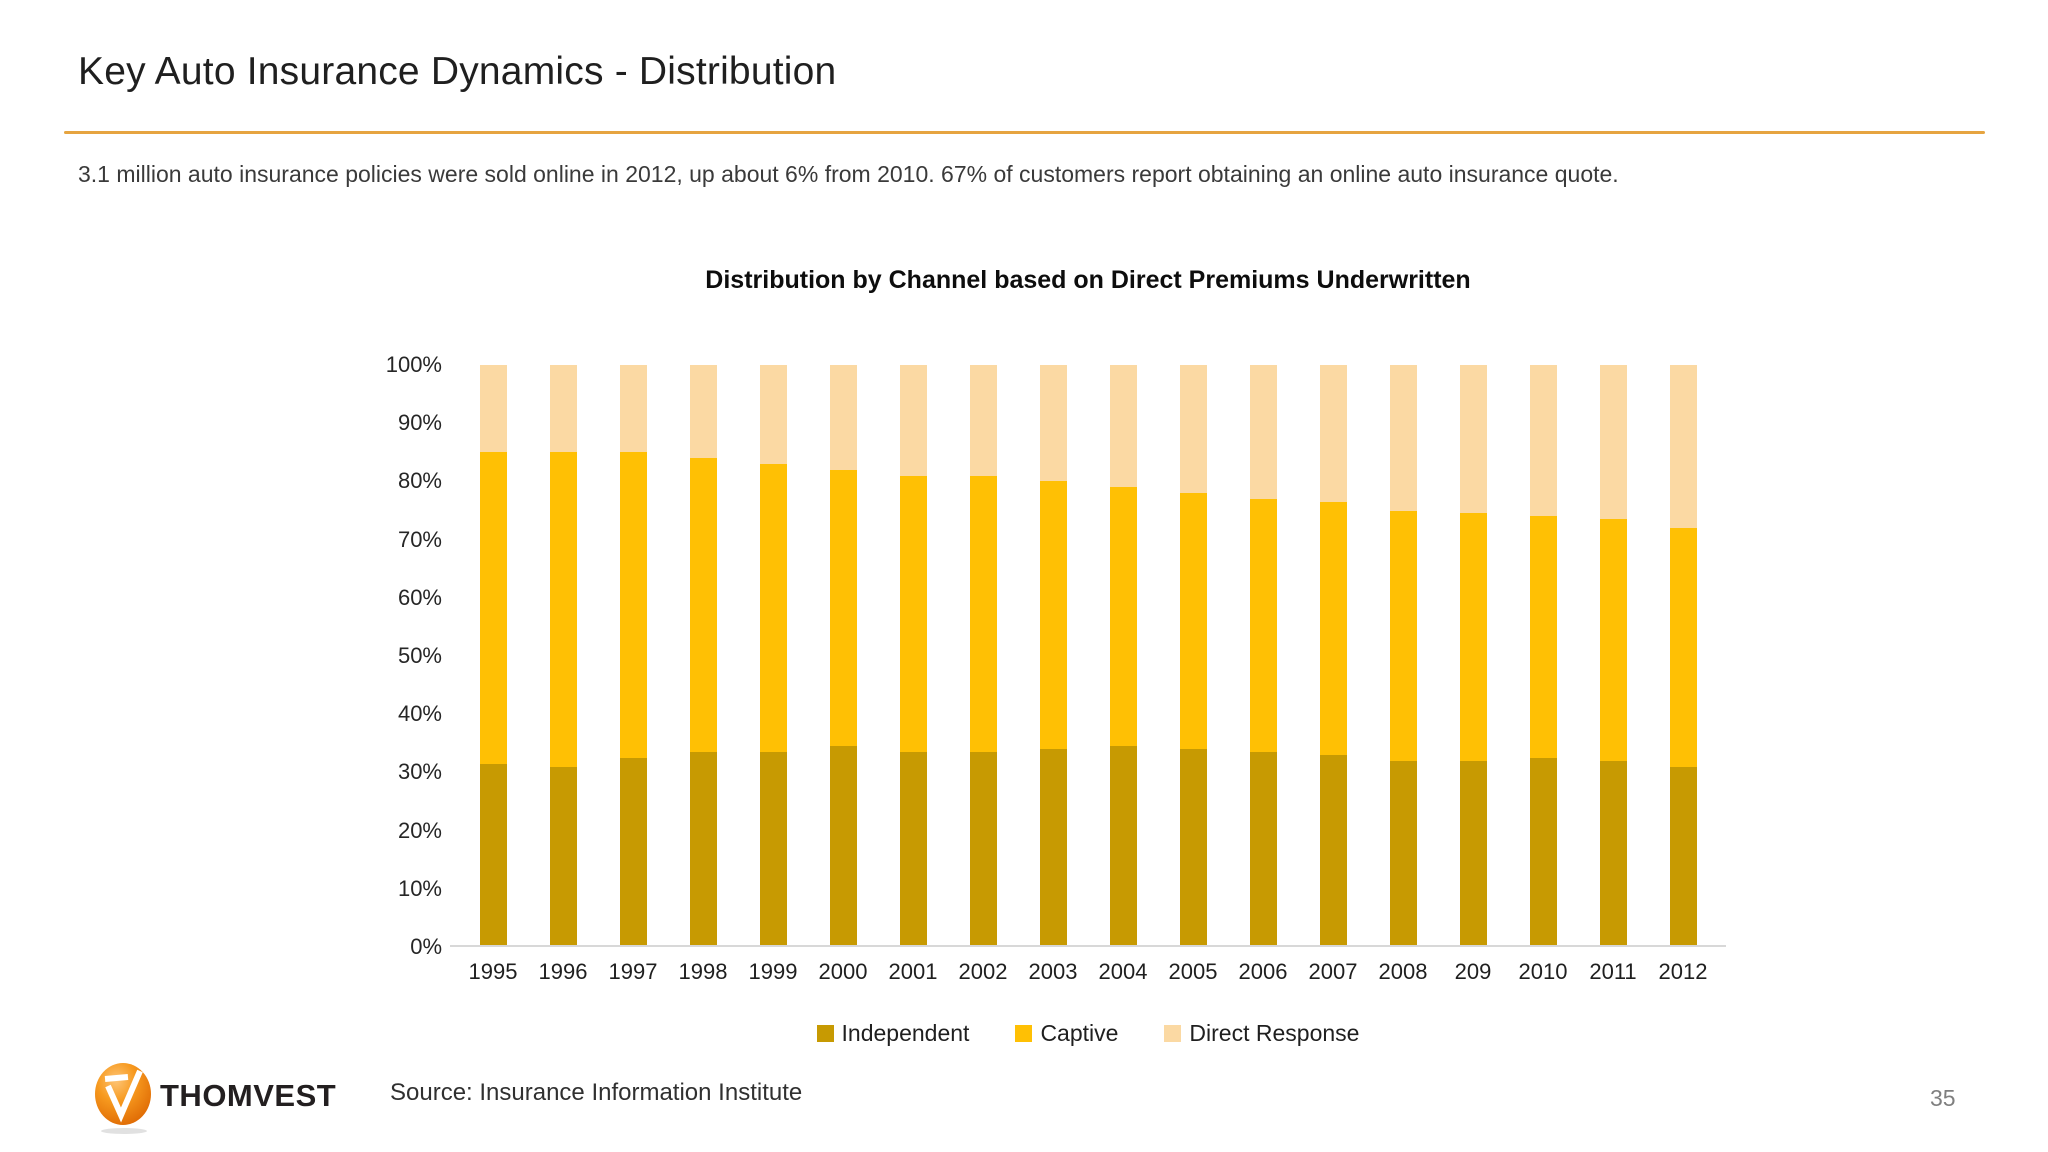 This screenshot has width=2048, height=1152. I want to click on bar-2000, so click(843, 656).